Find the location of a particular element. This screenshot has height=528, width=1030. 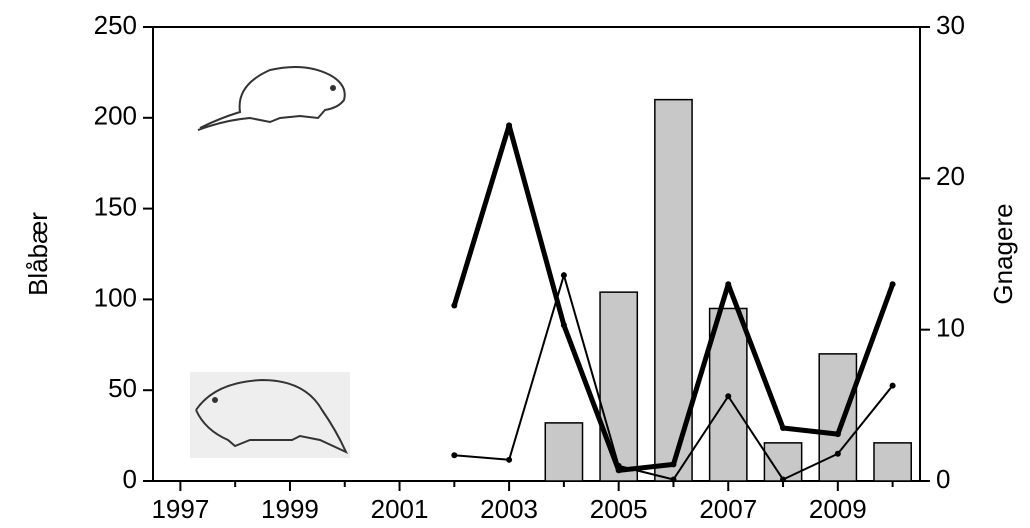

lemming-photo-bg is located at coordinates (270, 415).